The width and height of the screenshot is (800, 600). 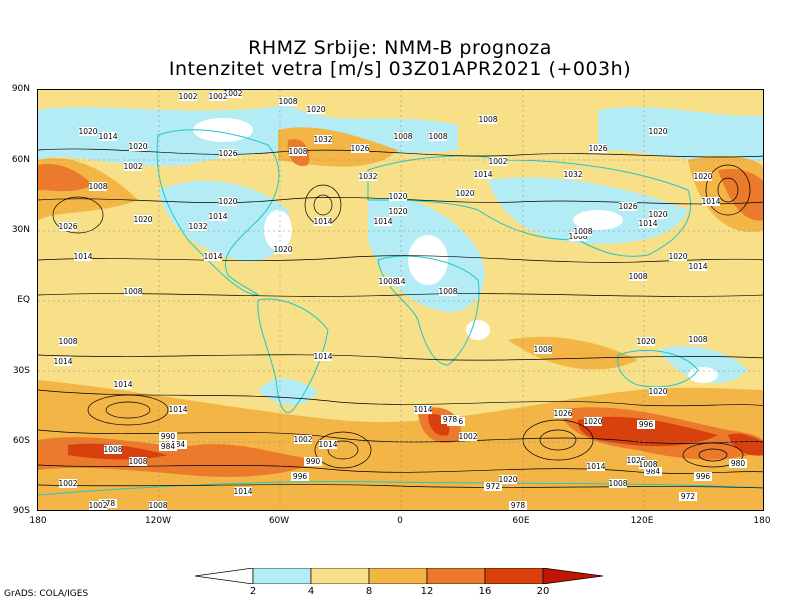 What do you see at coordinates (21, 441) in the screenshot?
I see `lat-tick-60s: 60S` at bounding box center [21, 441].